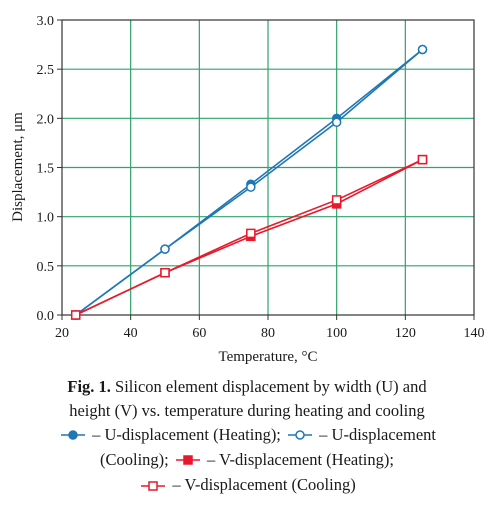 This screenshot has height=515, width=494. I want to click on legend-symbol-v-heating, so click(188, 461).